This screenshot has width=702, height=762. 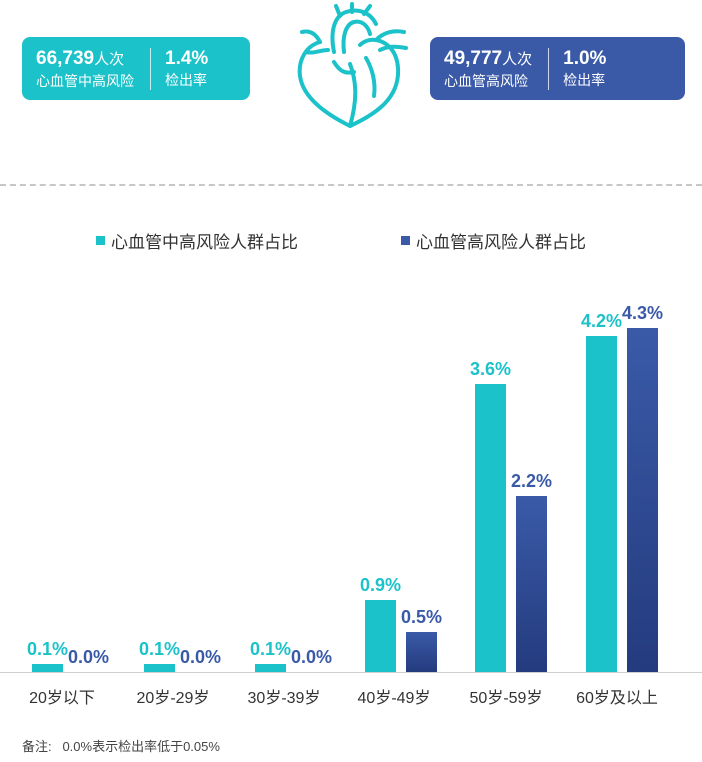 I want to click on data-label-medium-high-4: 3.6%, so click(x=490, y=369).